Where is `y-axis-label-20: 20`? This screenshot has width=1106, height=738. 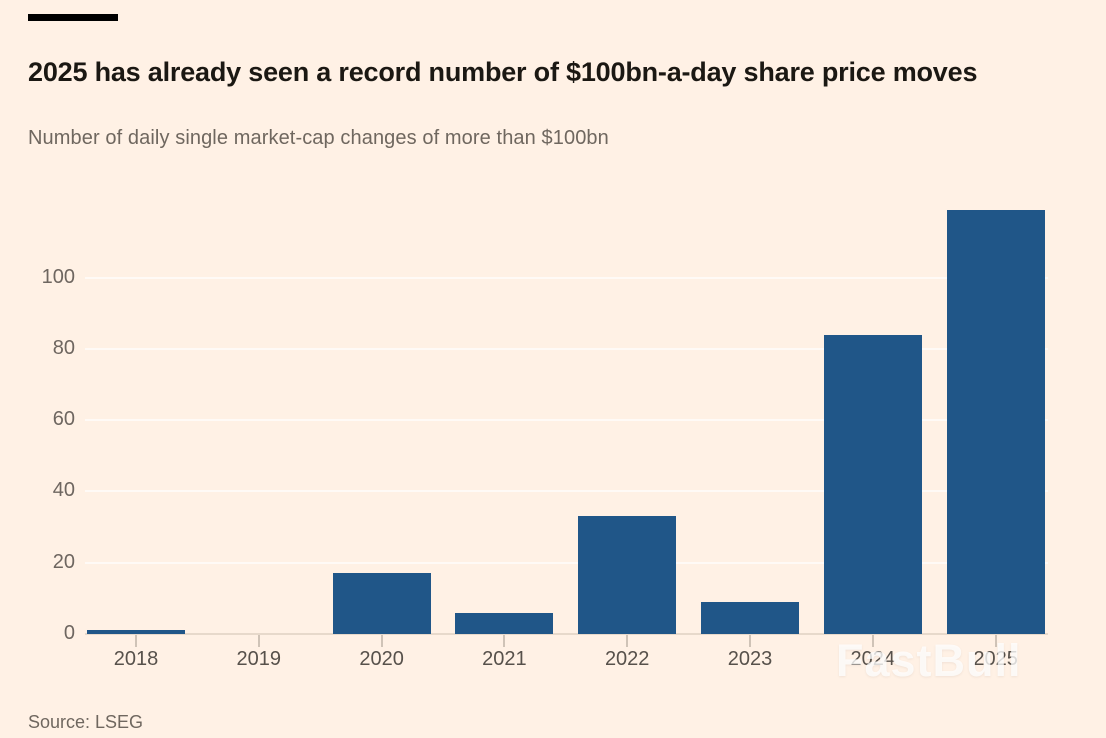
y-axis-label-20: 20 is located at coordinates (63, 561).